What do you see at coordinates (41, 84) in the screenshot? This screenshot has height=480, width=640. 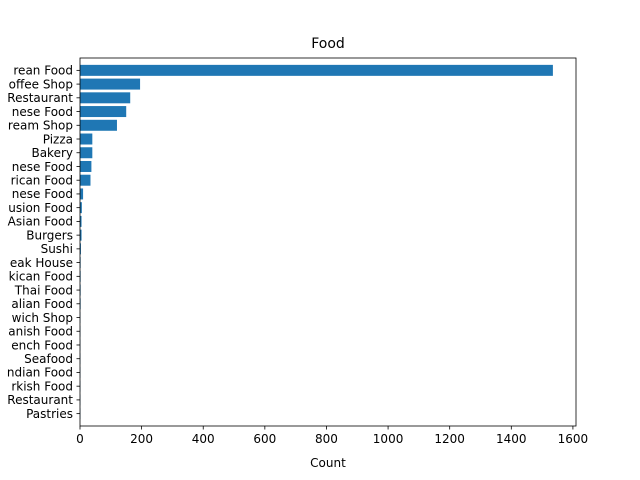 I see `y-tick-label: offee Shop` at bounding box center [41, 84].